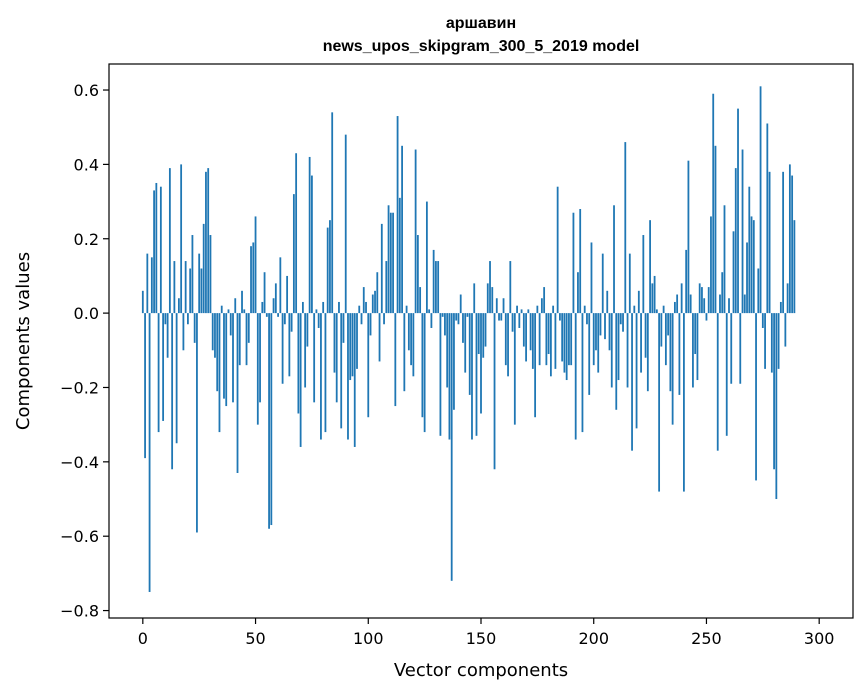 The image size is (867, 696). Describe the element at coordinates (481, 46) in the screenshot. I see `chart-subtitle: news_upos_skipgram_300_5_2019 model` at that location.